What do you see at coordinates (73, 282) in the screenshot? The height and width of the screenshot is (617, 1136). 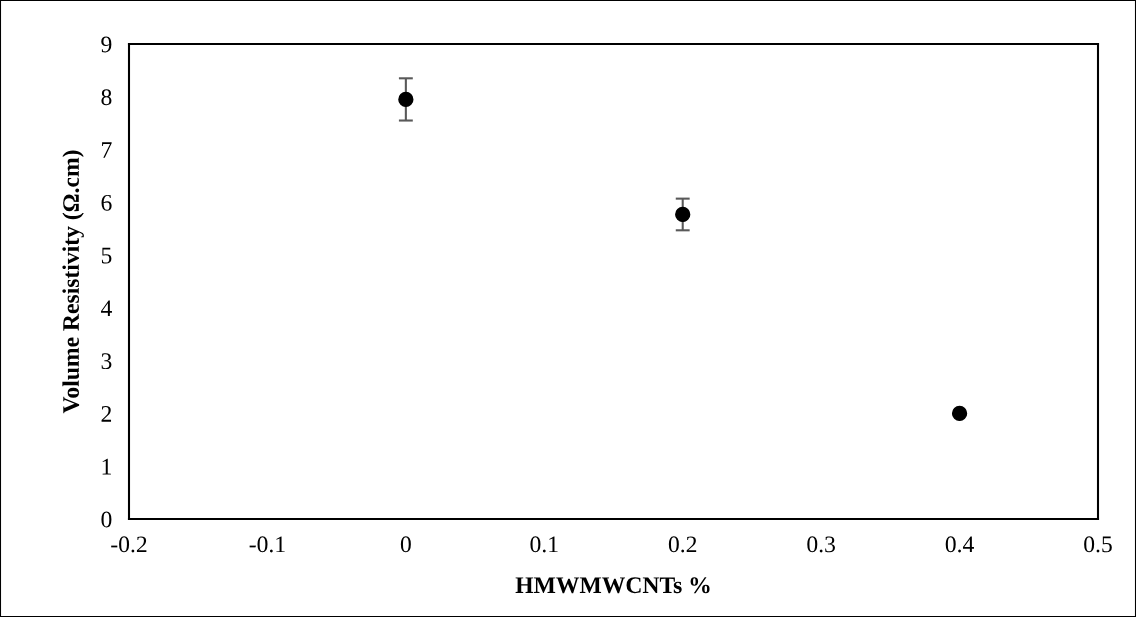 I see `y-axis-title: Volume Resistivity (Ω.cm)` at bounding box center [73, 282].